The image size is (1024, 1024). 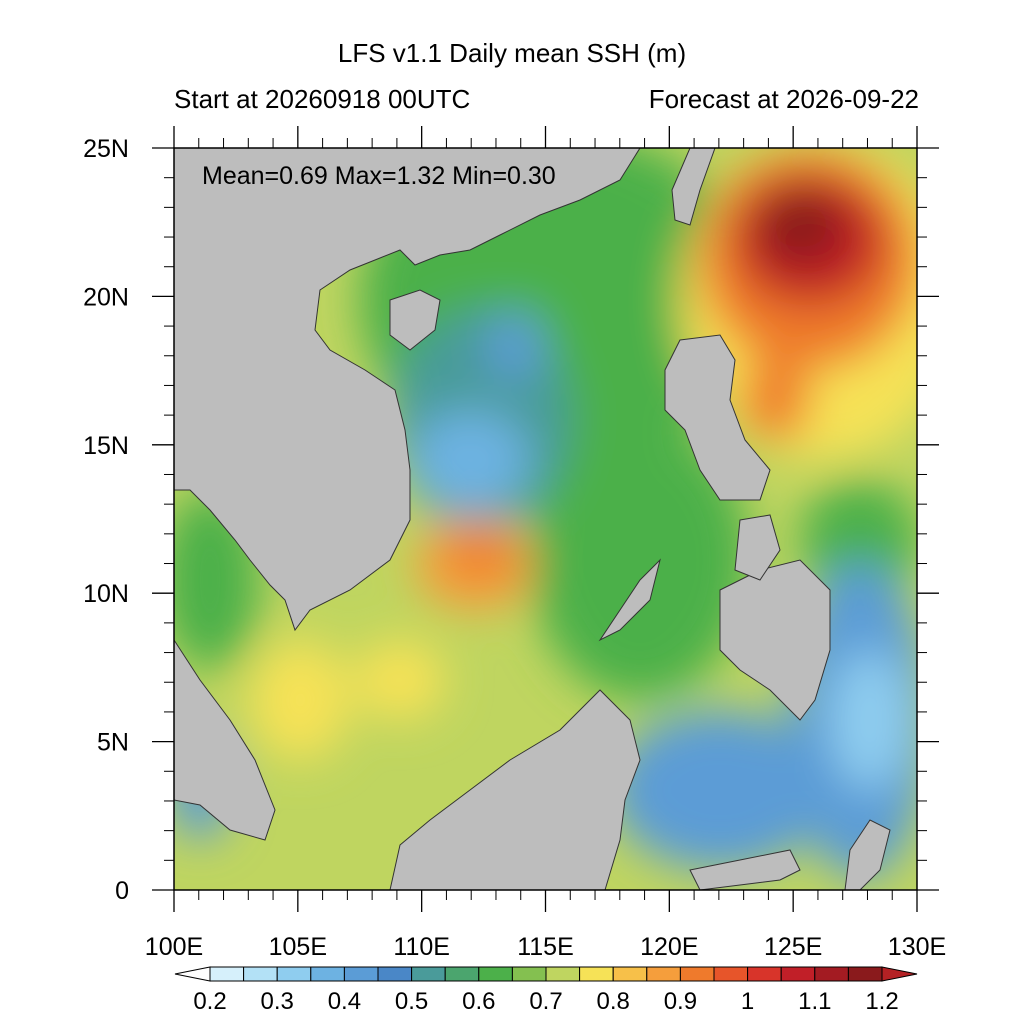 I want to click on land-palawan, so click(x=629, y=600).